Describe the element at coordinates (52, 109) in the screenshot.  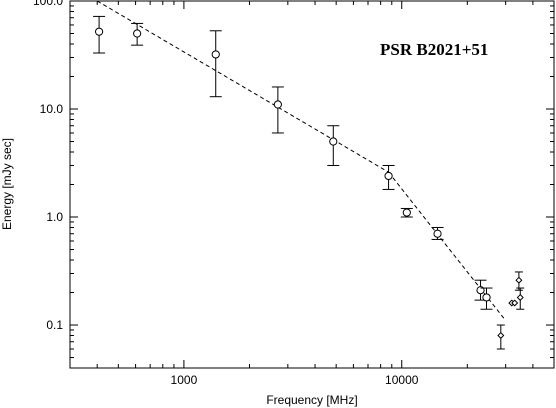
I see `y-tick-label: 10.0` at that location.